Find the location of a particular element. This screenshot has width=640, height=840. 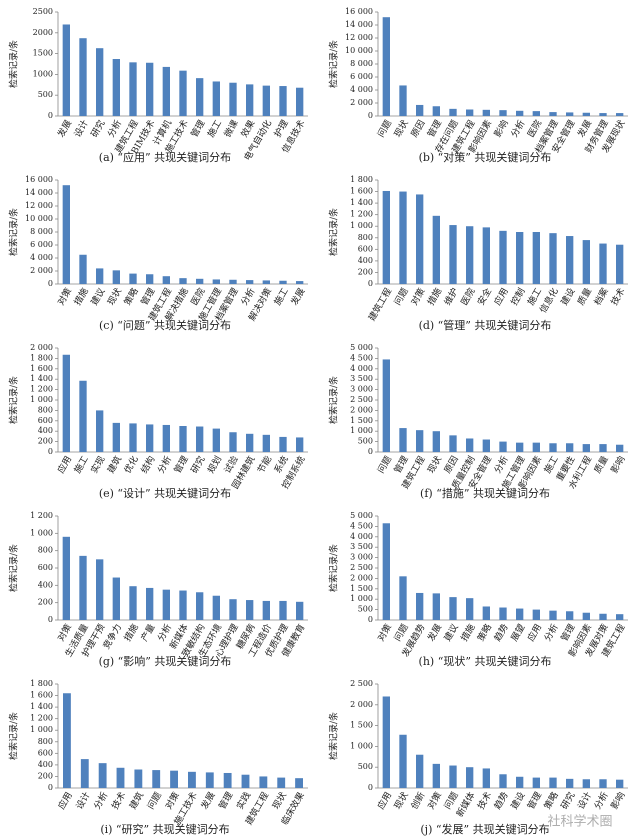

x-tick-label: 维护 is located at coordinates (450, 297).